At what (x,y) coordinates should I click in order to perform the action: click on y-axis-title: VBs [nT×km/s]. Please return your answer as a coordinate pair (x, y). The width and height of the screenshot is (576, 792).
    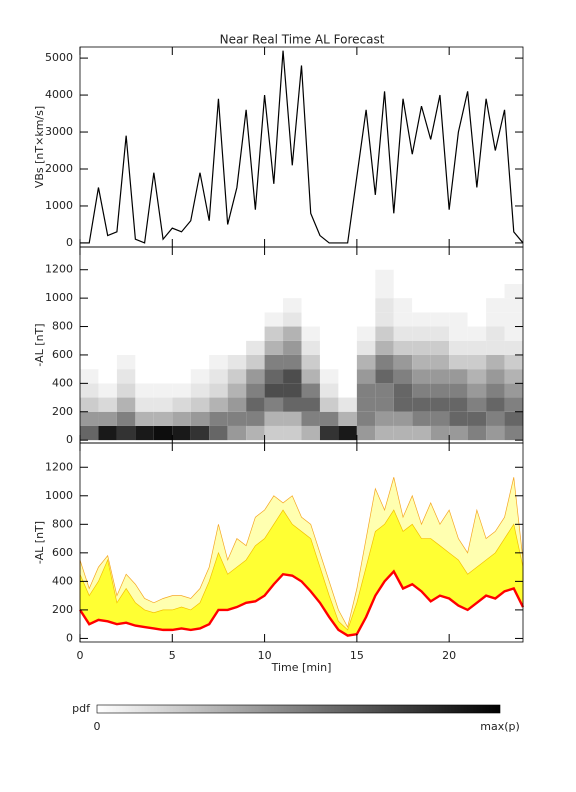
    Looking at the image, I should click on (39, 147).